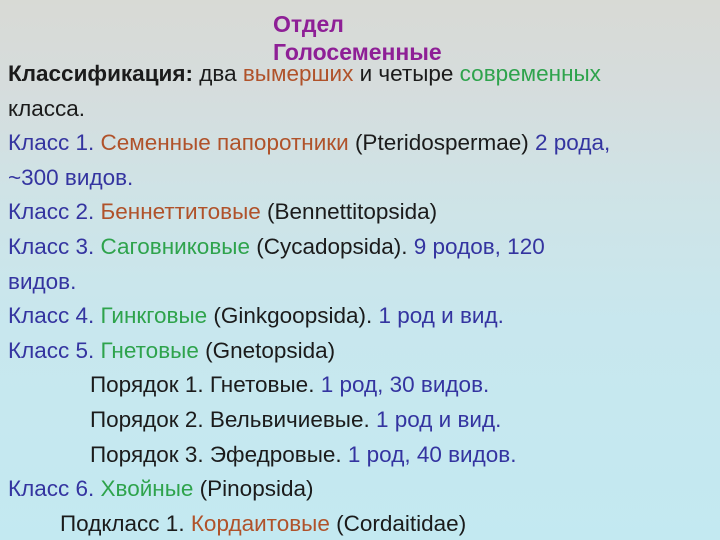  What do you see at coordinates (216, 454) in the screenshot?
I see `text-segment: Порядок 3. Эфедровые.` at bounding box center [216, 454].